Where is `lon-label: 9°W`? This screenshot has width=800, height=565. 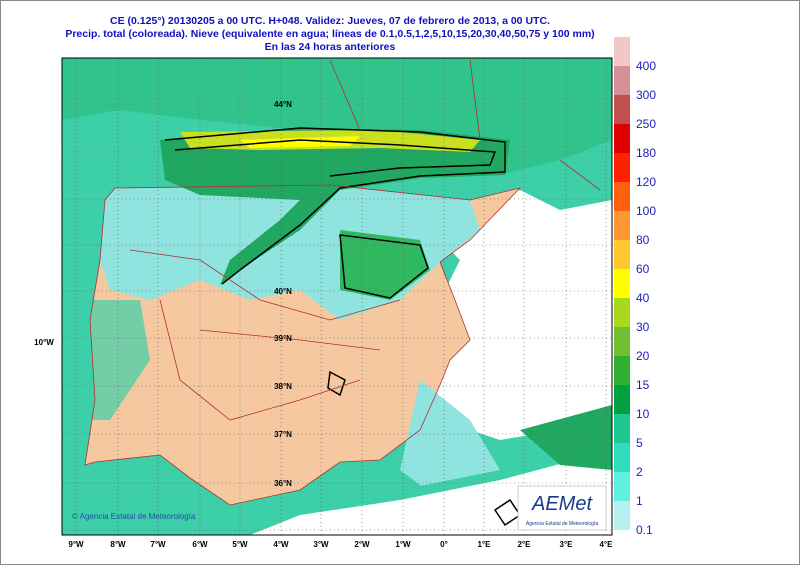
lon-label: 9°W is located at coordinates (76, 544).